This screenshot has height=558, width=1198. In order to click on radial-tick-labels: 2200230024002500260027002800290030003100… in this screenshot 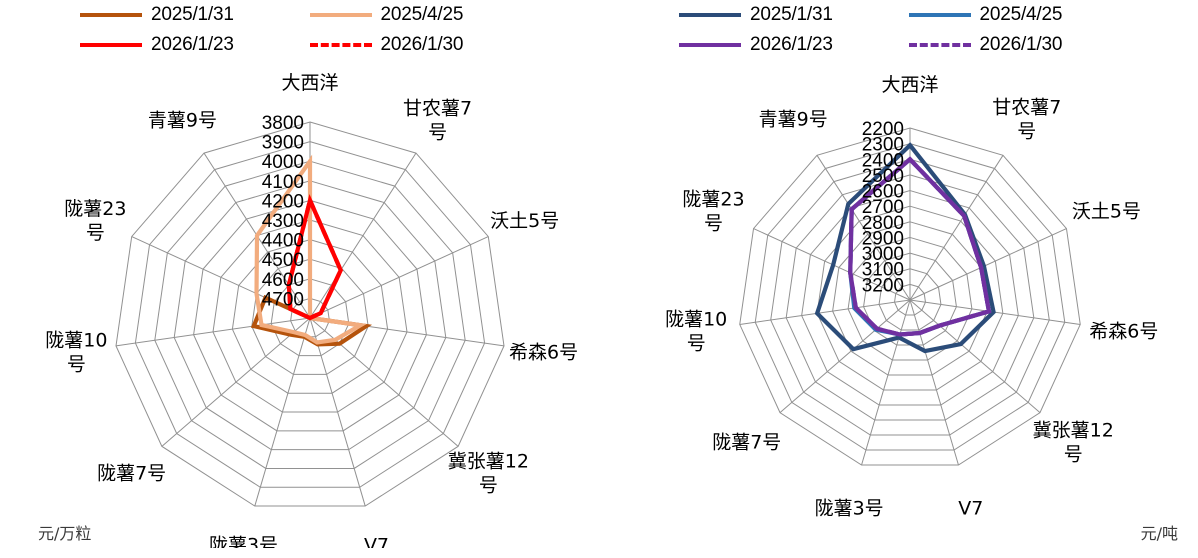, I will do `click(883, 207)`.